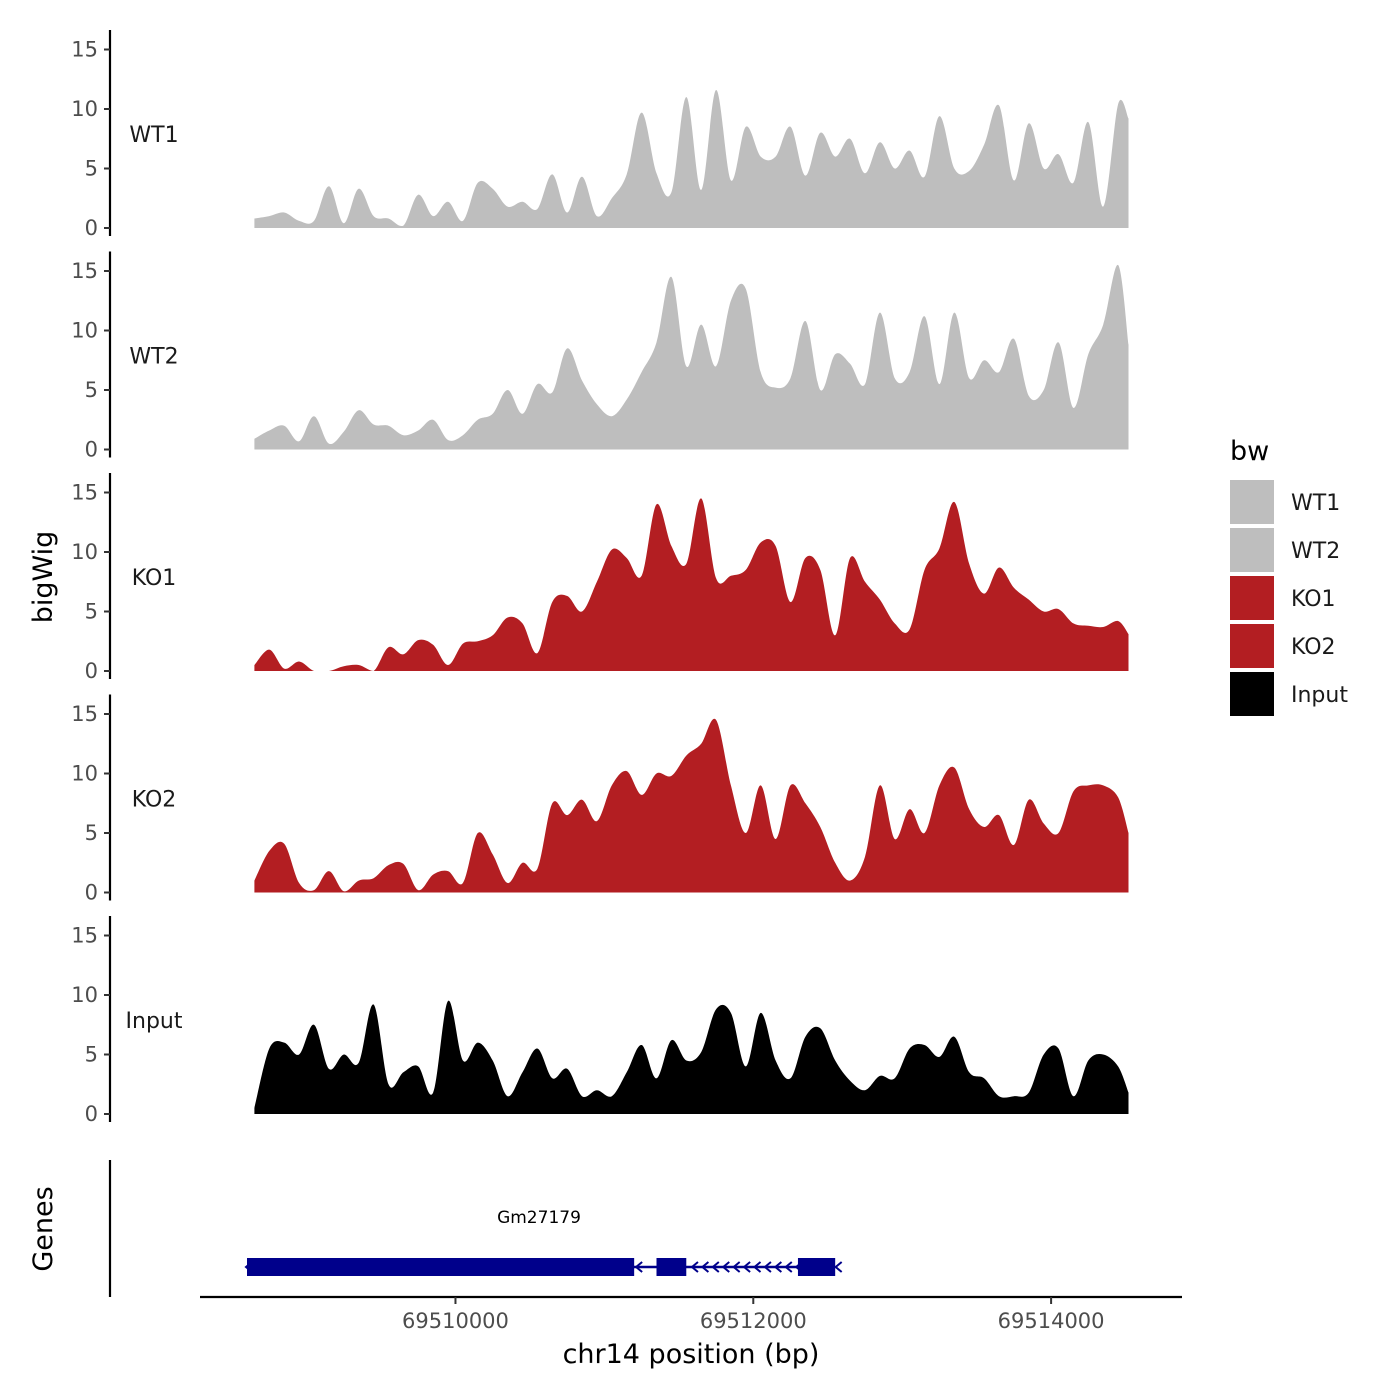 Image resolution: width=1400 pixels, height=1400 pixels. I want to click on legend-label-wt1: WT1, so click(1315, 503).